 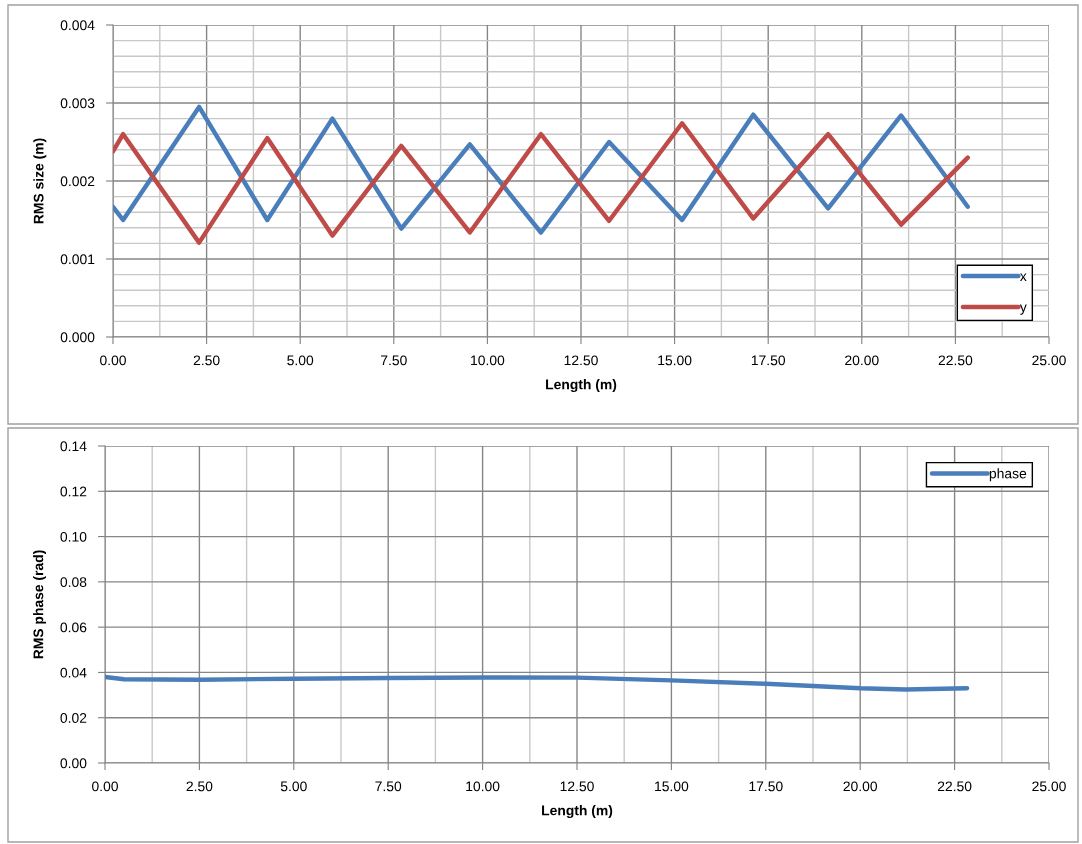 What do you see at coordinates (1023, 277) in the screenshot?
I see `legend-label: x` at bounding box center [1023, 277].